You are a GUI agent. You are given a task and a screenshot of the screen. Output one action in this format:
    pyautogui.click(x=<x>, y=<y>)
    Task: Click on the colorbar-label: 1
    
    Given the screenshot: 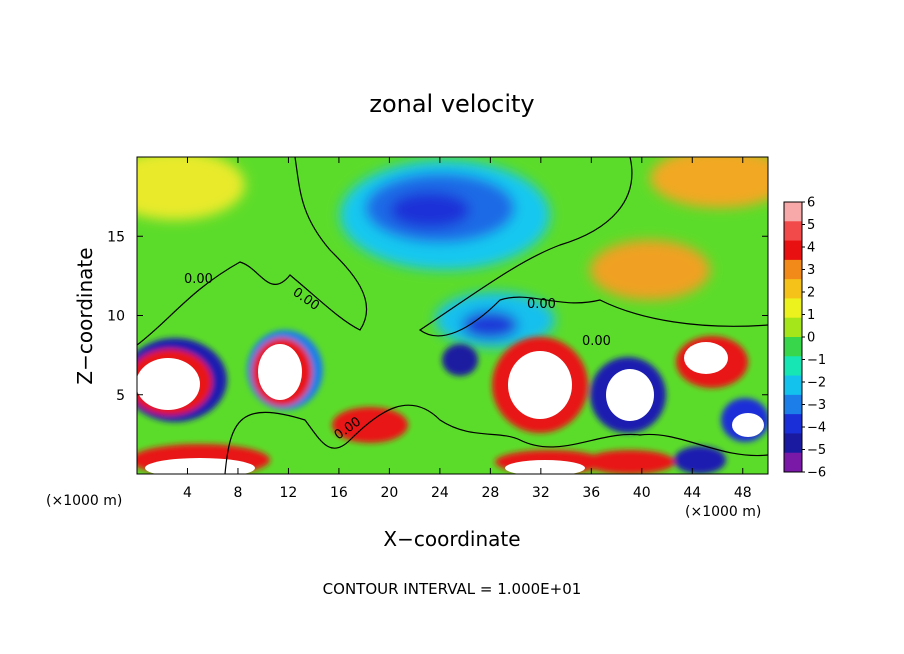 What is the action you would take?
    pyautogui.click(x=811, y=315)
    